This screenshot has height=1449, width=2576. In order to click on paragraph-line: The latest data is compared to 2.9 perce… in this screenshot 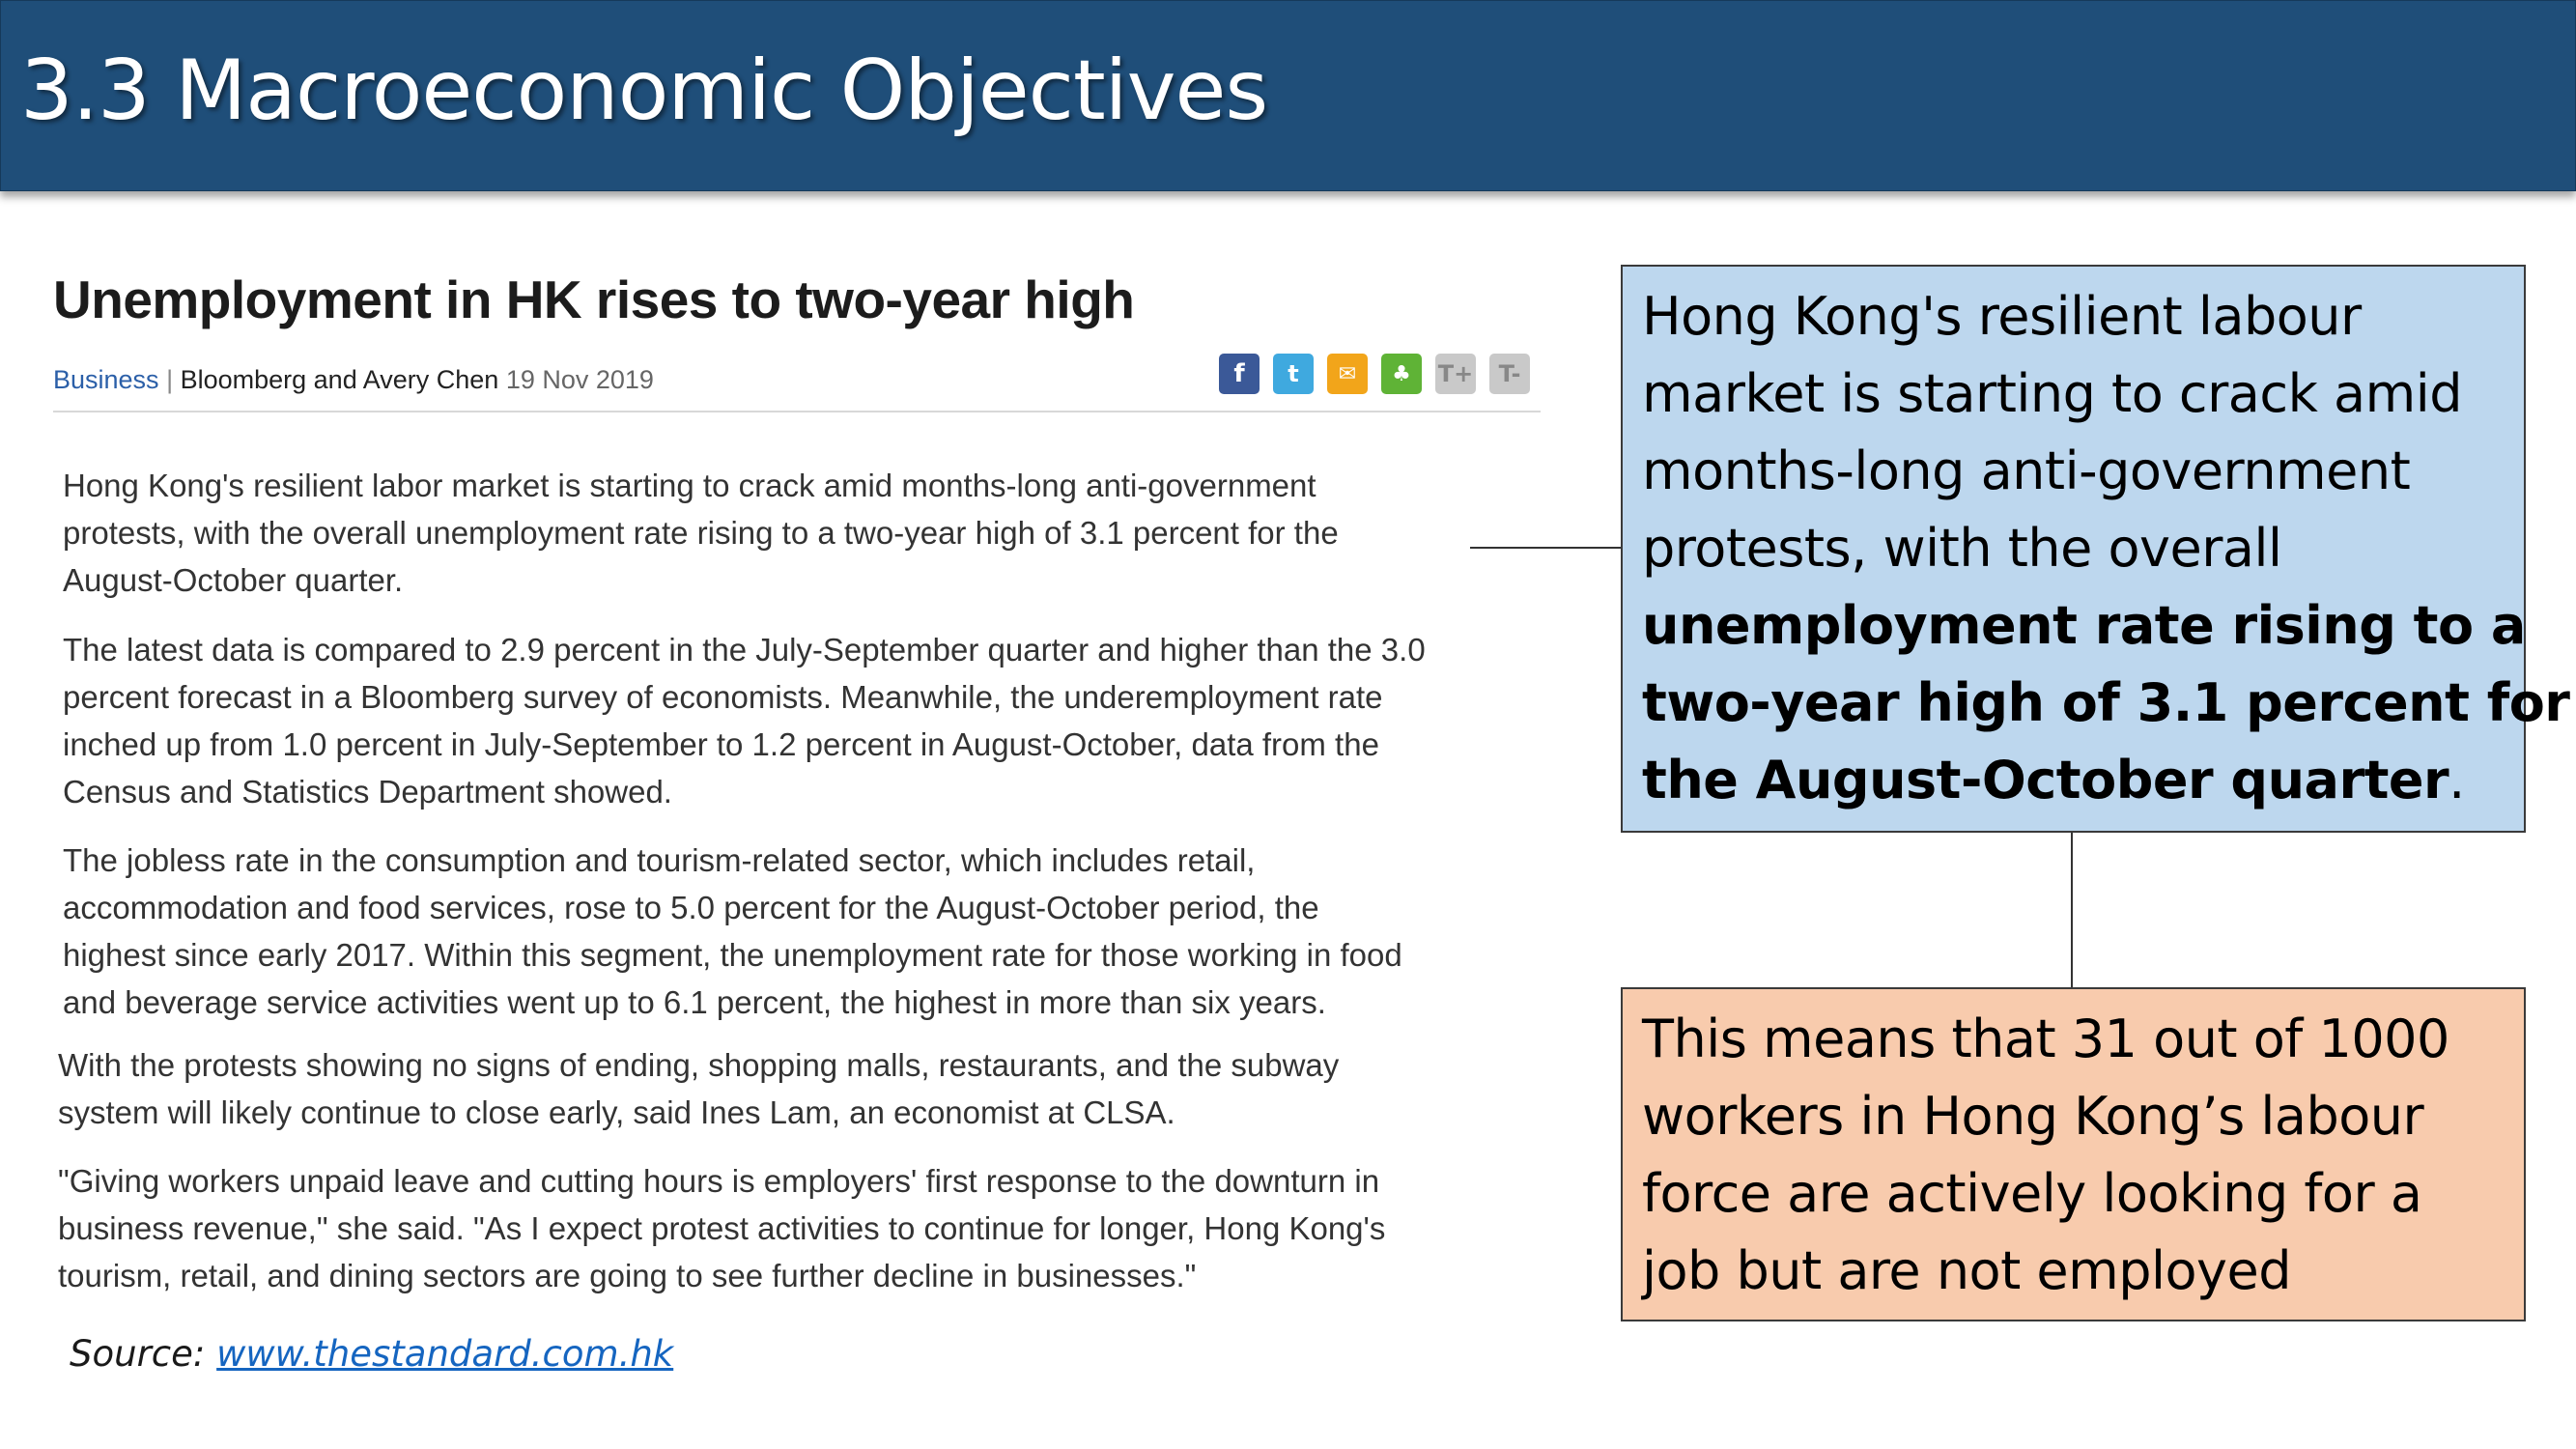, I will do `click(744, 650)`.